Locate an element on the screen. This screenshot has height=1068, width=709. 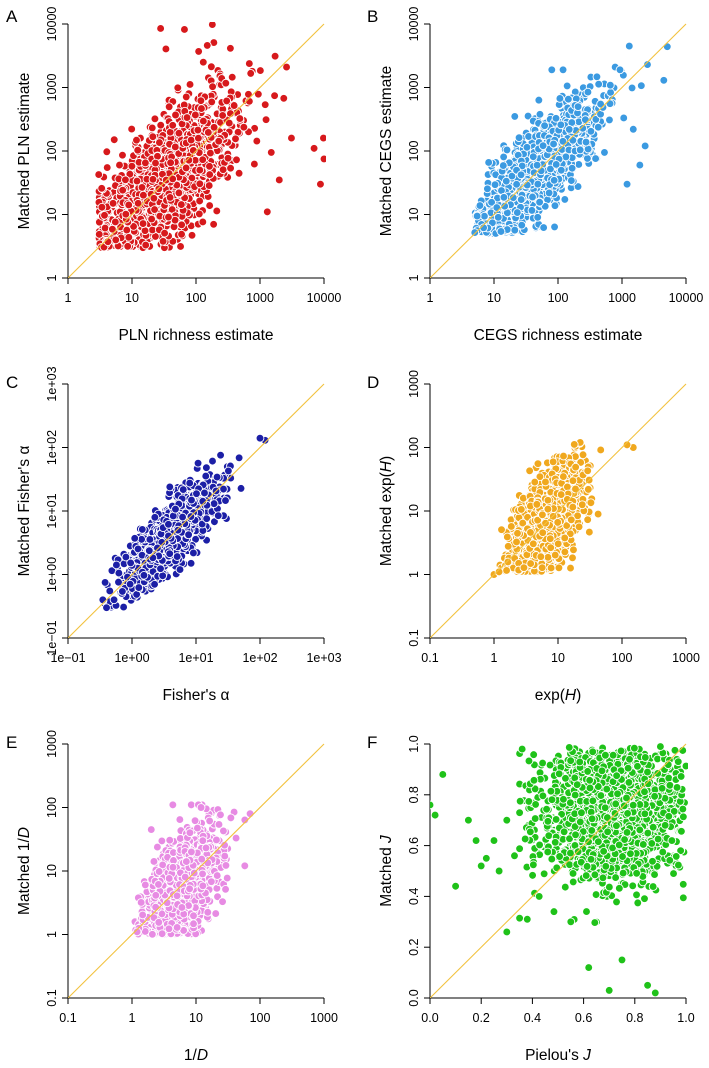
x-axis-title: exp(H) is located at coordinates (558, 695).